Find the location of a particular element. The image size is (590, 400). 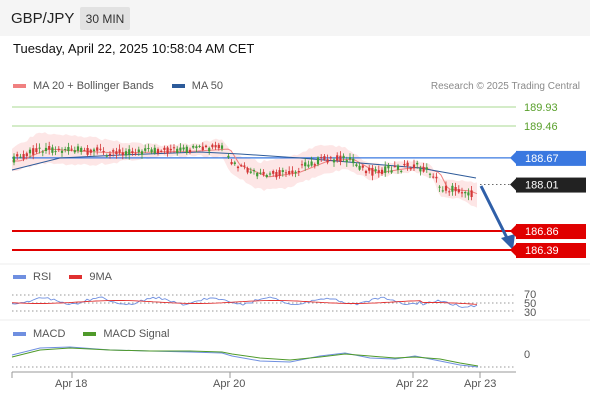

forecast-arrow is located at coordinates (497, 217).